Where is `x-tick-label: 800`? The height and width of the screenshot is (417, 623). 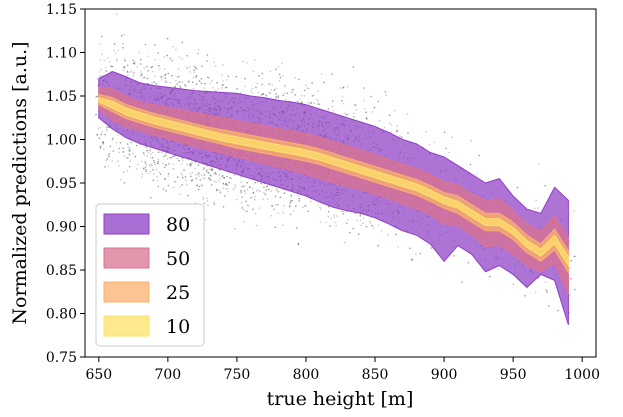
x-tick-label: 800 is located at coordinates (306, 375).